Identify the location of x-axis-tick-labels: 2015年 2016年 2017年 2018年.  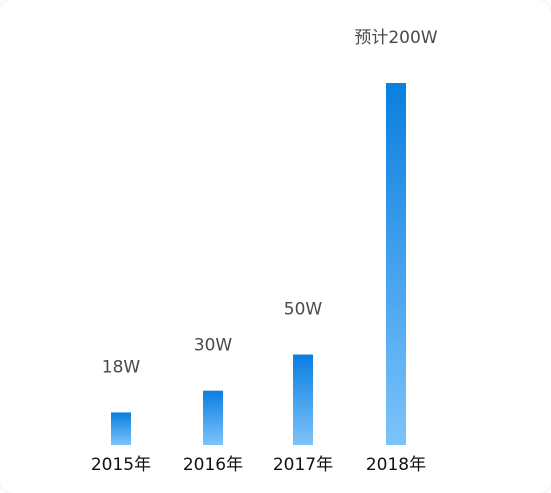
(258, 465).